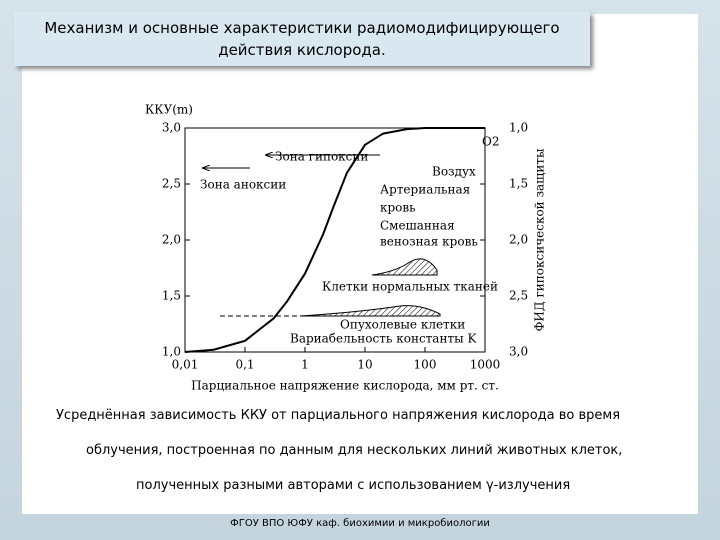  Describe the element at coordinates (417, 226) in the screenshot. I see `annotation: Смешанная` at that location.